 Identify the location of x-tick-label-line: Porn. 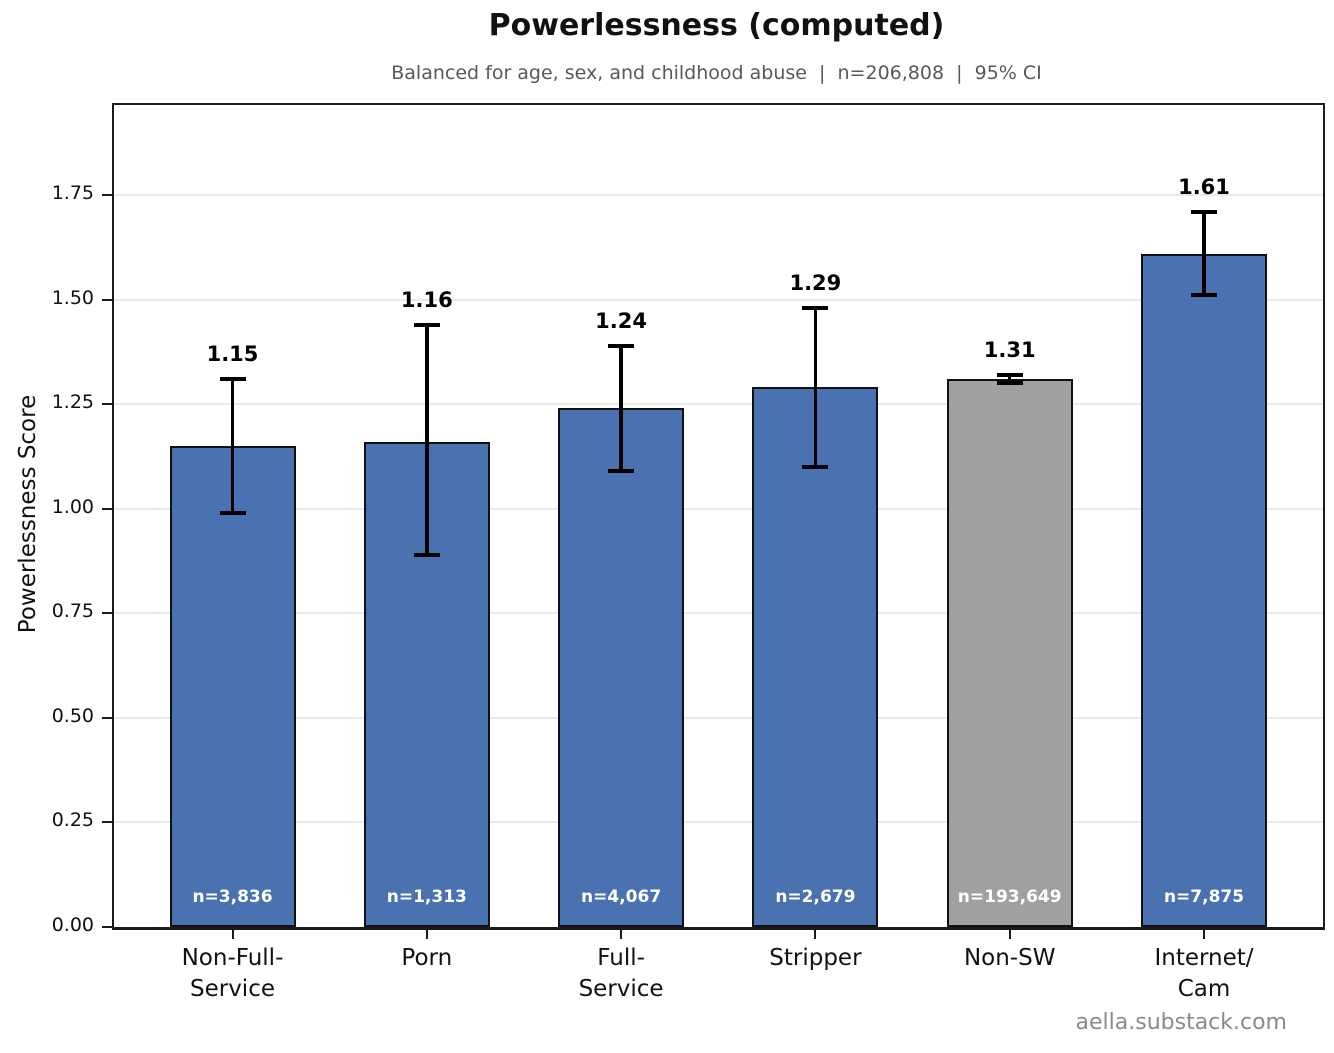
(427, 958).